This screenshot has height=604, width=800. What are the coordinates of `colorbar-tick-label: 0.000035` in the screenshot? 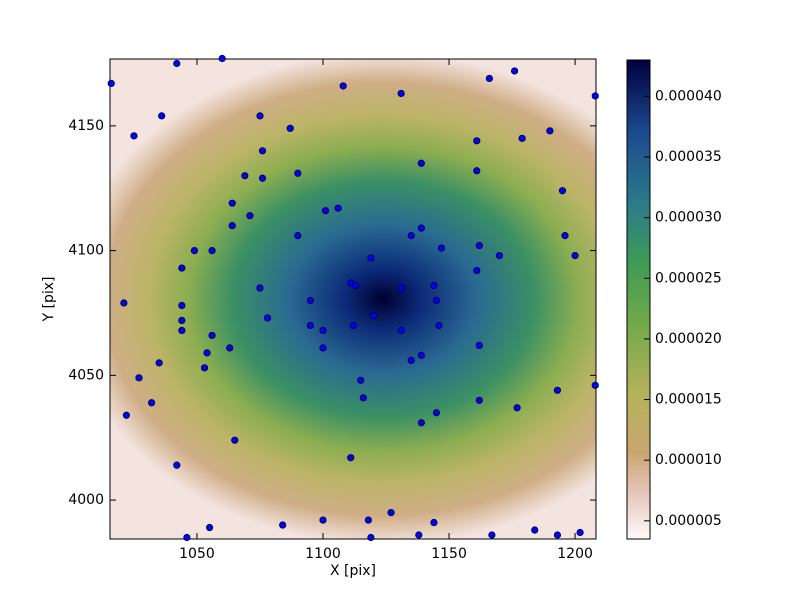 It's located at (688, 157).